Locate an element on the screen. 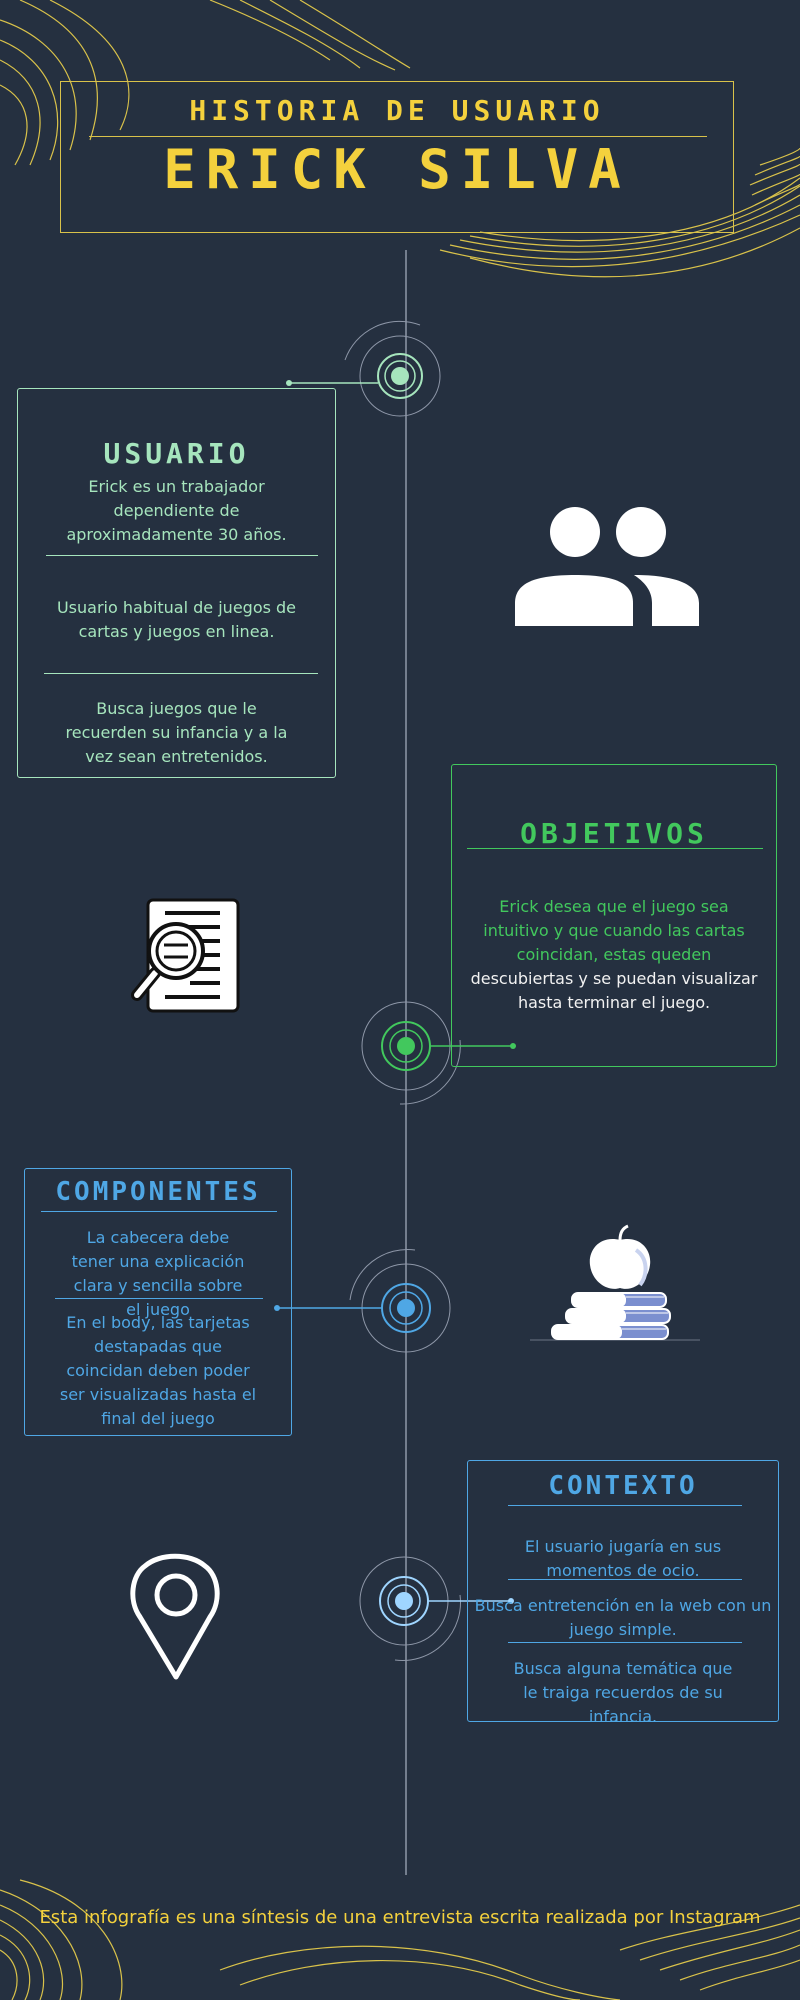  objetivos-divider is located at coordinates (615, 848).